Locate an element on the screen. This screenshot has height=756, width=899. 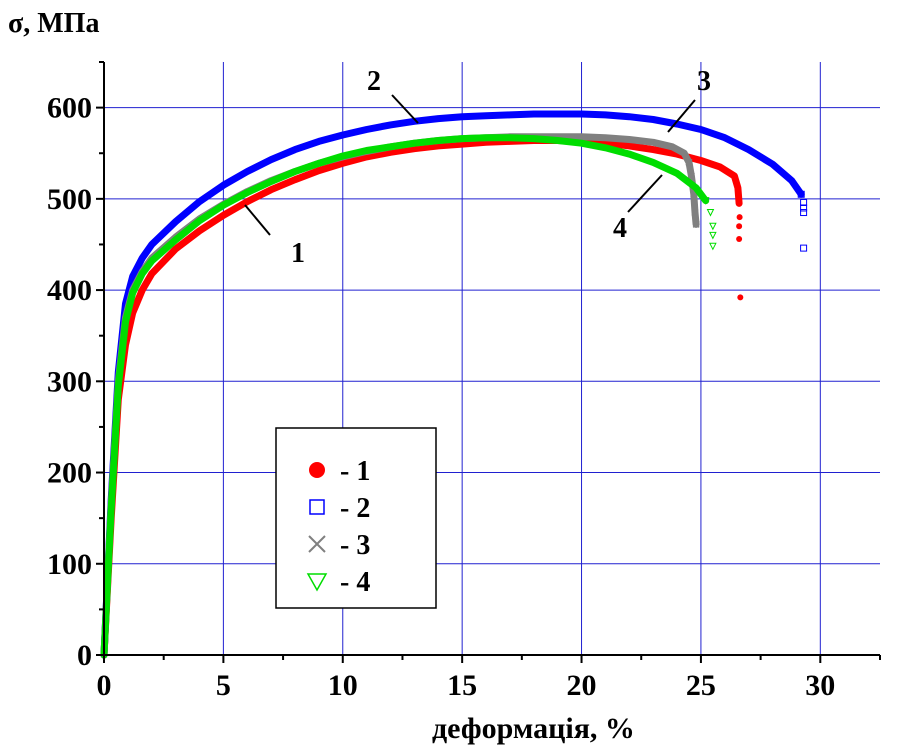
curve-labels: 1 2 3 4 is located at coordinates (477, 167).